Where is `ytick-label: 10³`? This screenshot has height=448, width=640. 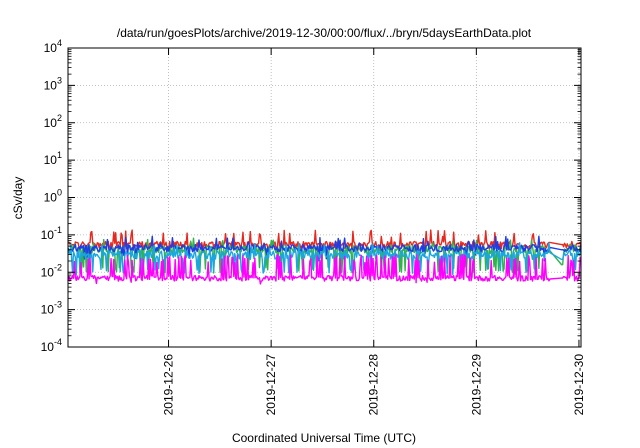 ytick-label: 10³ is located at coordinates (53, 83).